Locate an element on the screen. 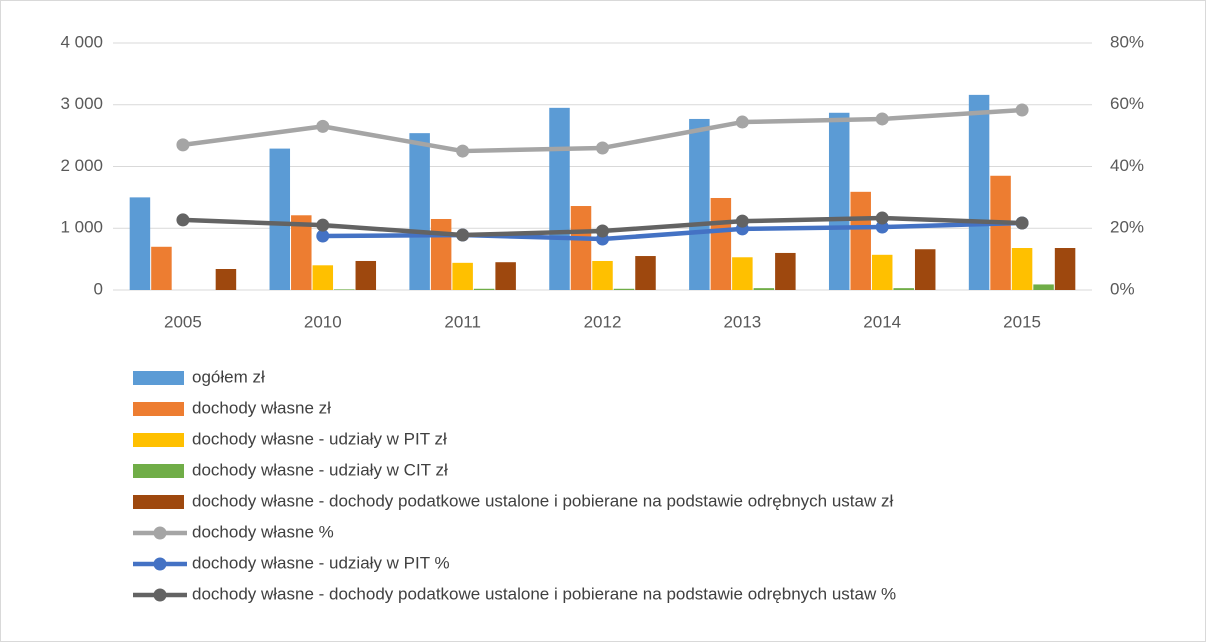 The image size is (1207, 643). legend-label: dochody własne zł is located at coordinates (261, 407).